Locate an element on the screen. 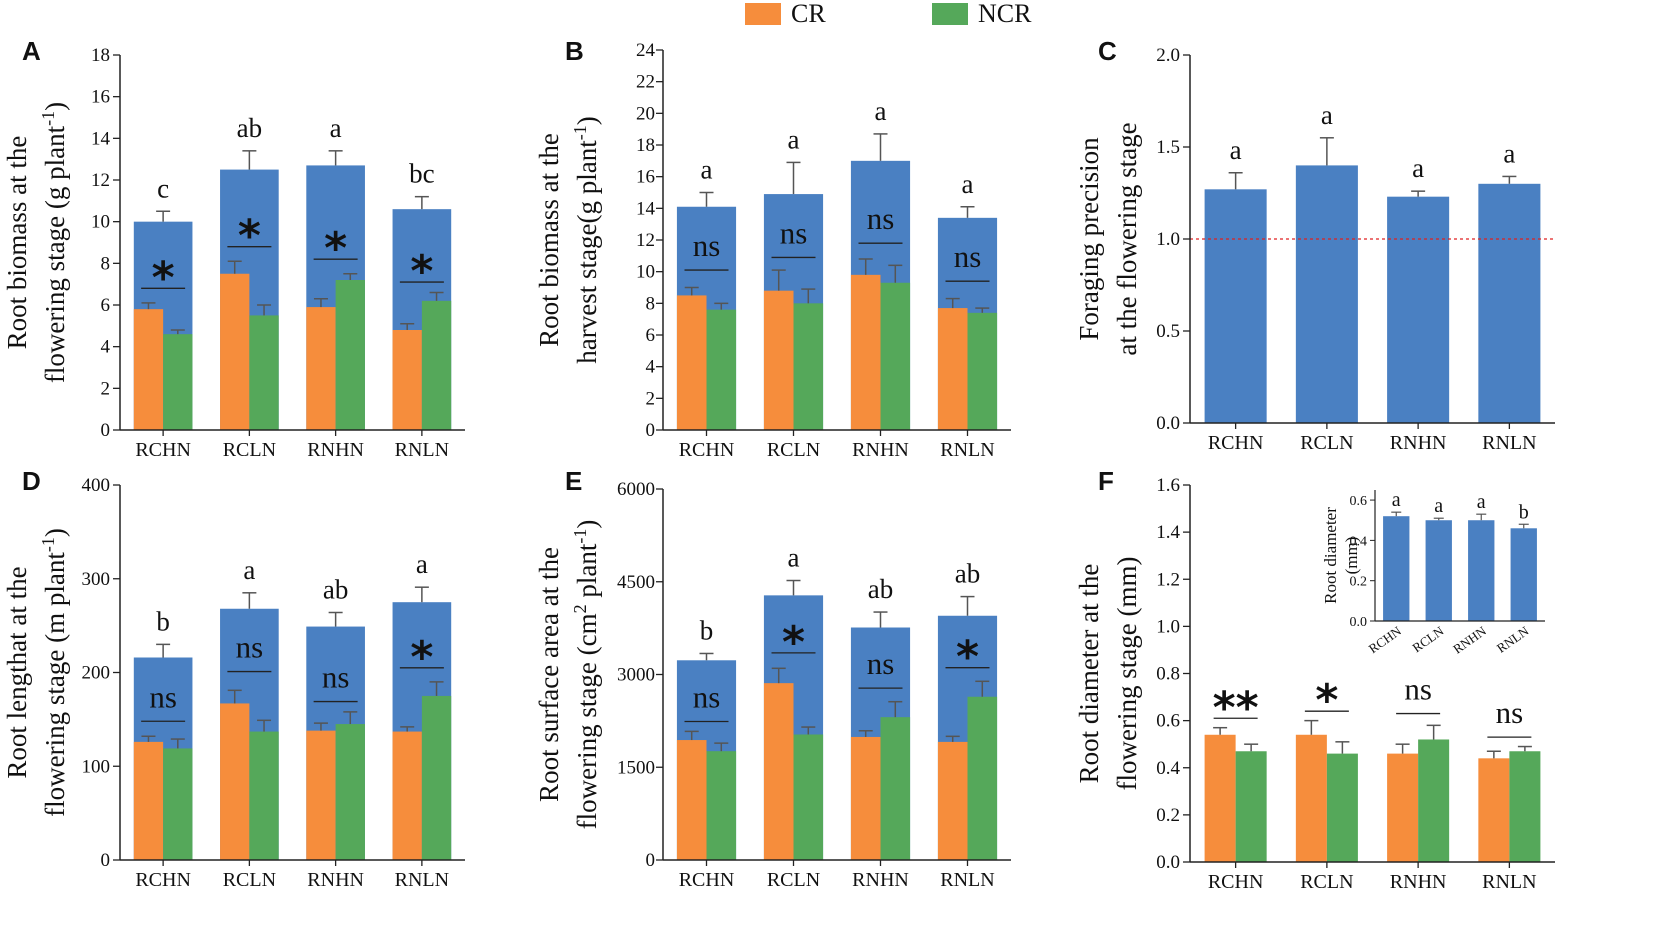 Image resolution: width=1654 pixels, height=941 pixels. panel-b-cr-bar-rcln is located at coordinates (778, 360).